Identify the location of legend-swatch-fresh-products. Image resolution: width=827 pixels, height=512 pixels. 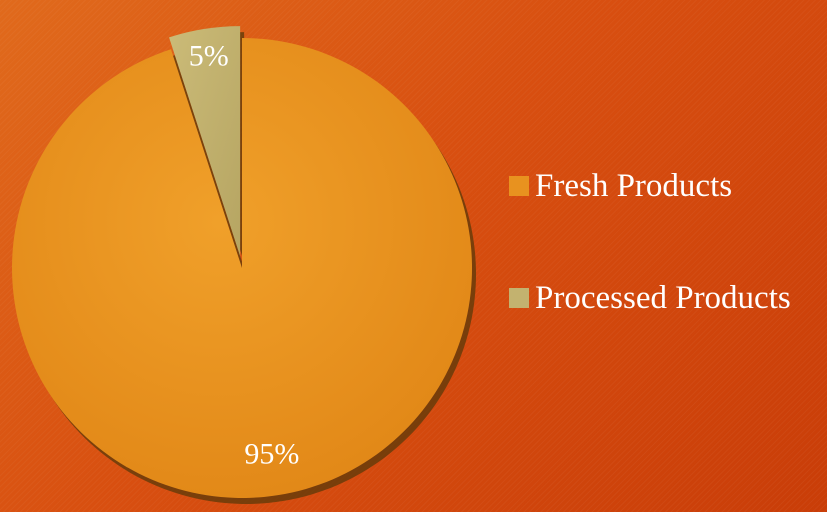
(519, 186).